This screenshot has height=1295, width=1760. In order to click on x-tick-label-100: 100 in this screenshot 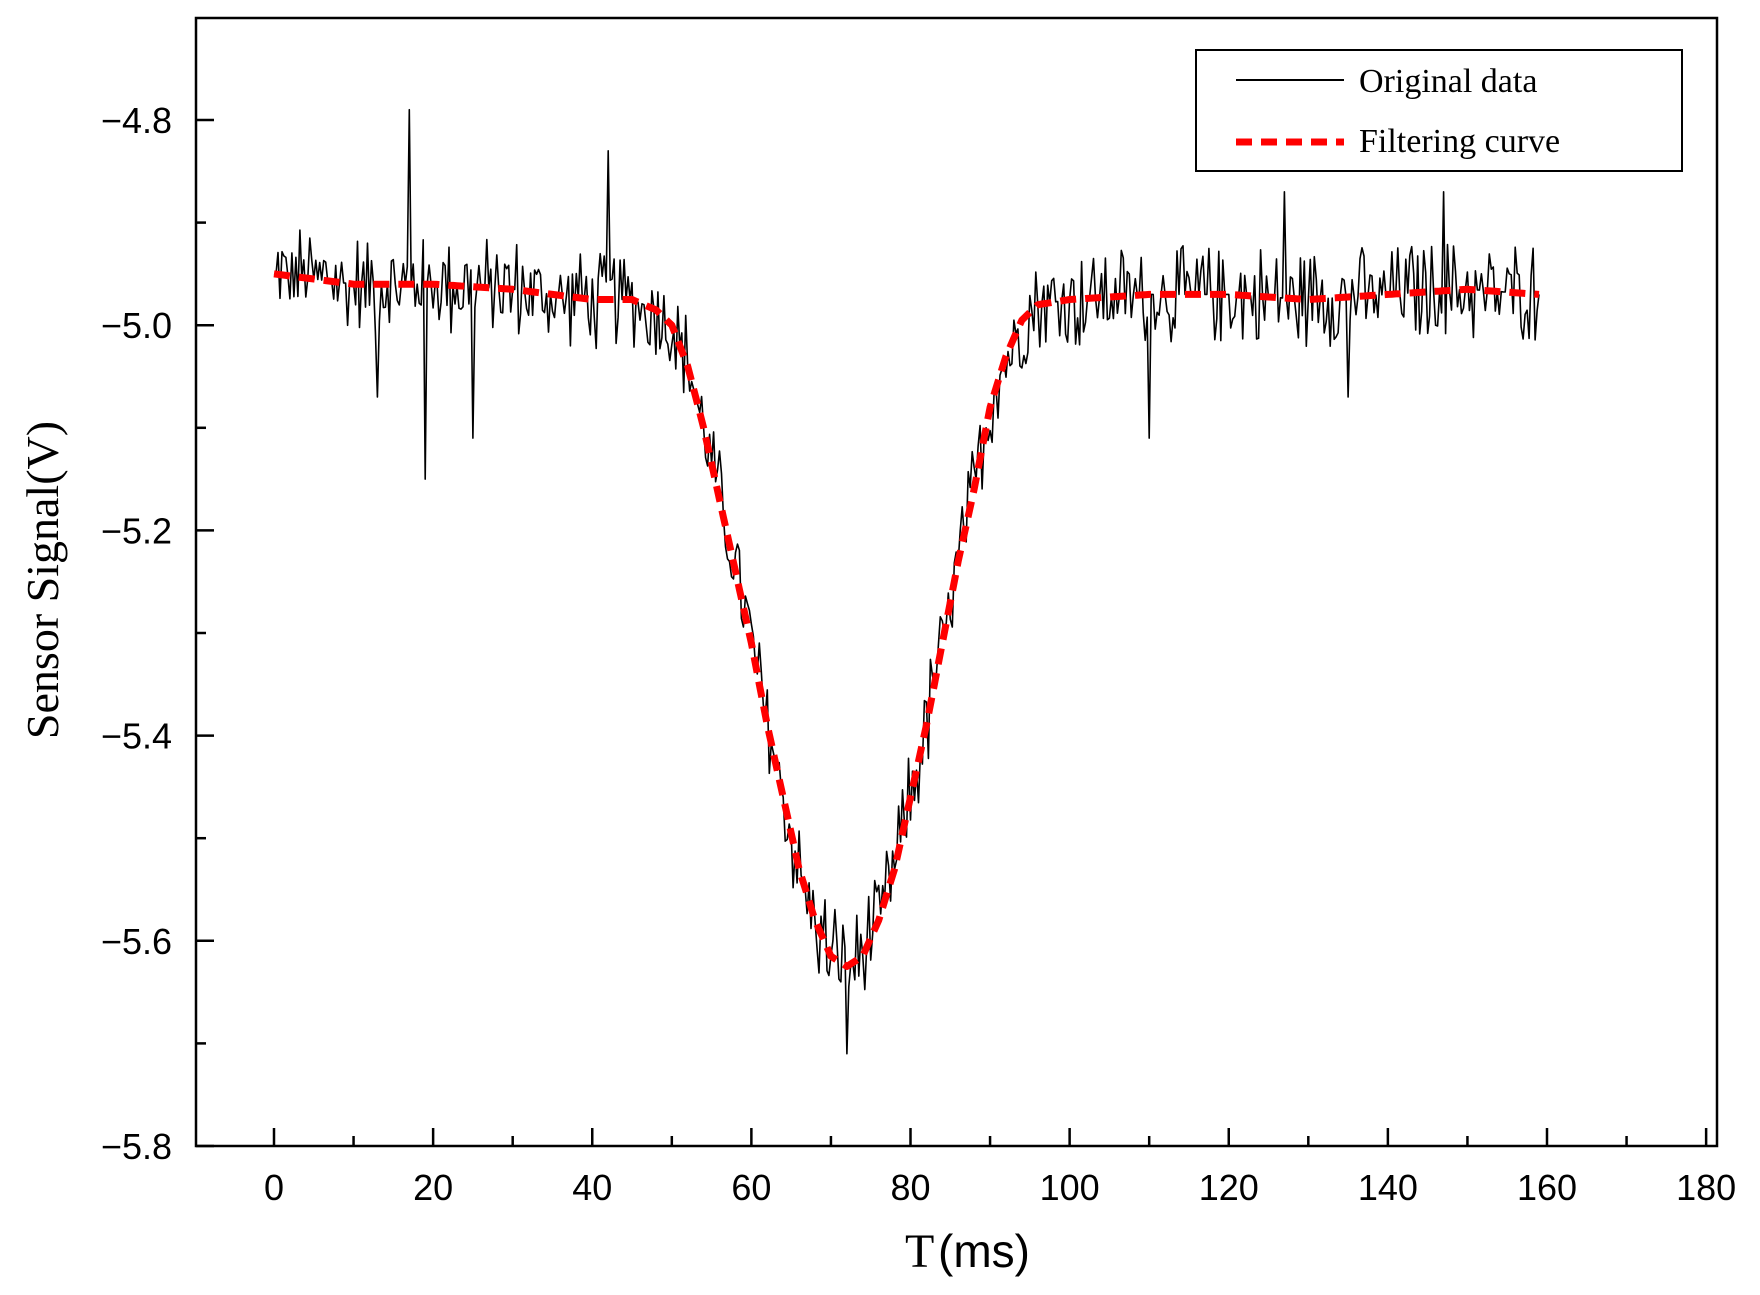, I will do `click(1070, 1187)`.